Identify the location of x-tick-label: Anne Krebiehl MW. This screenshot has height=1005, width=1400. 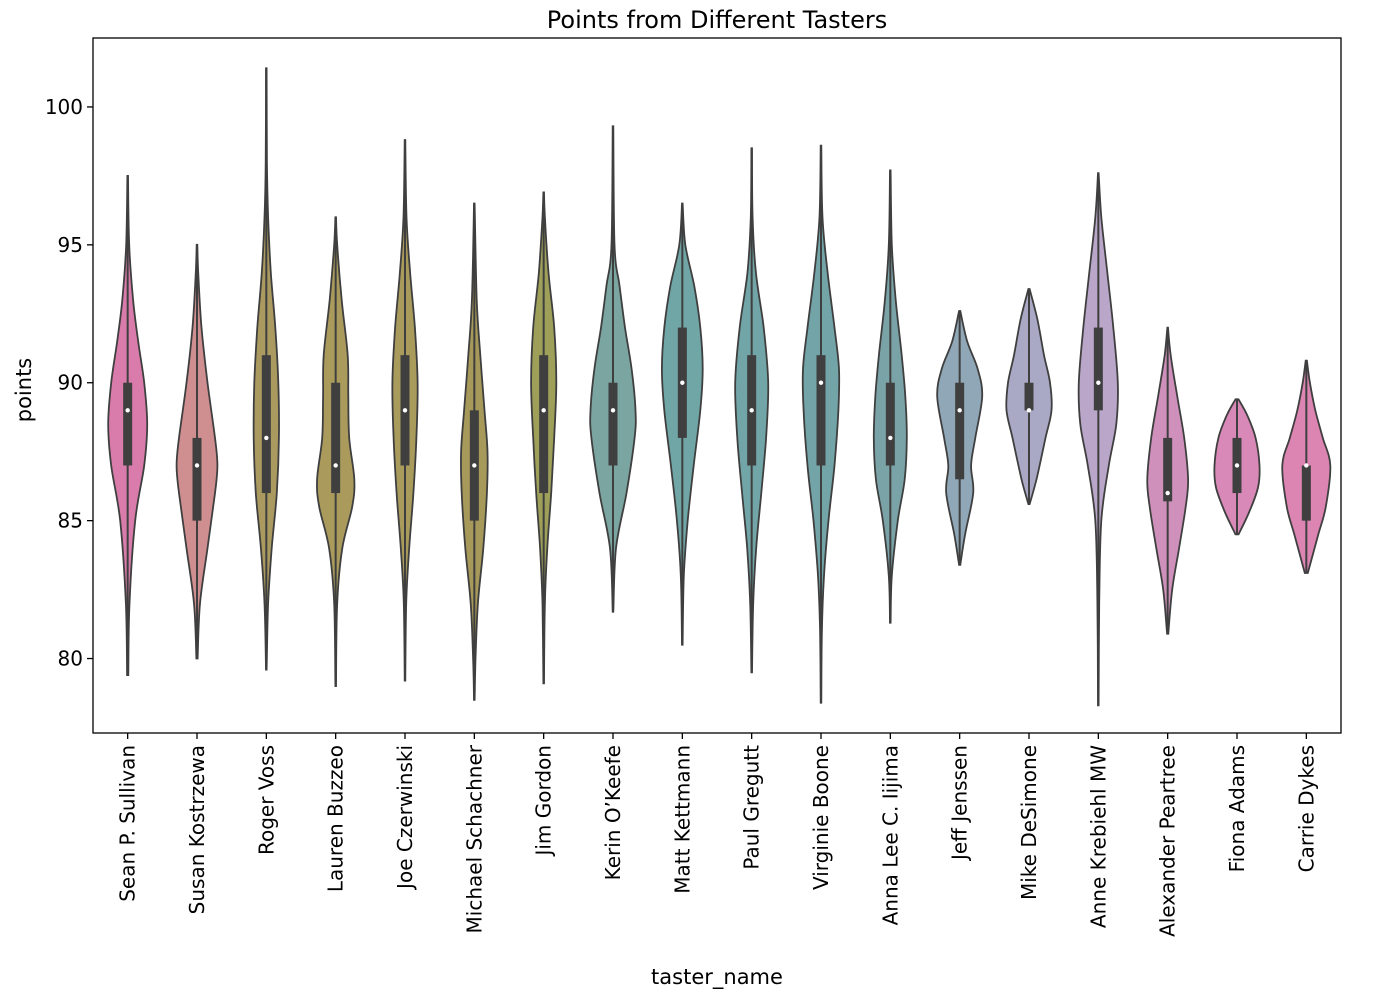
(1098, 836).